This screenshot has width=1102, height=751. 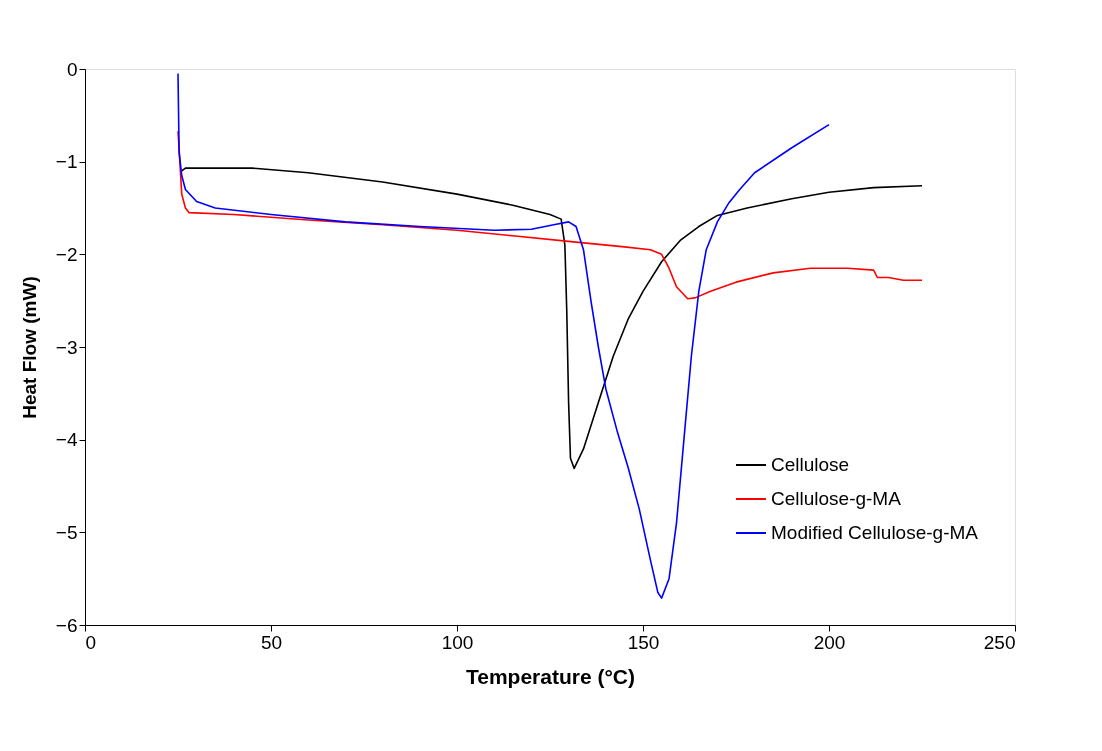 What do you see at coordinates (271, 642) in the screenshot?
I see `x-tick-label: 50` at bounding box center [271, 642].